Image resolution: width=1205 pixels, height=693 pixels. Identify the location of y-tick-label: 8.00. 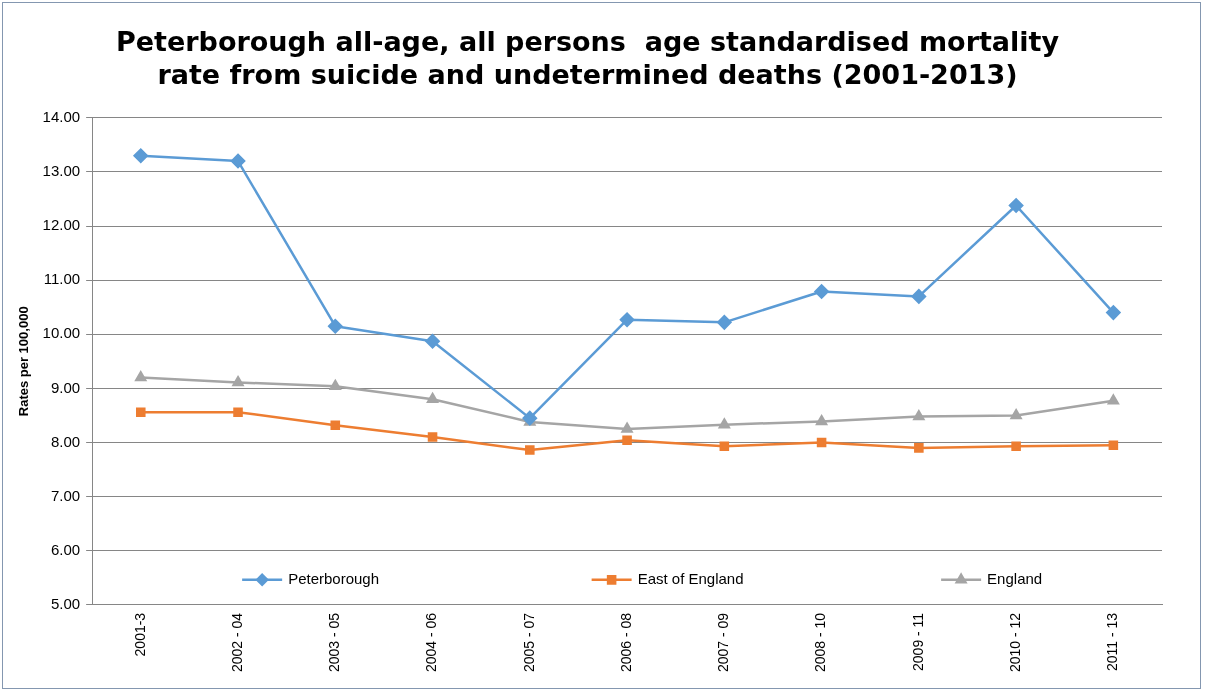
(65, 441).